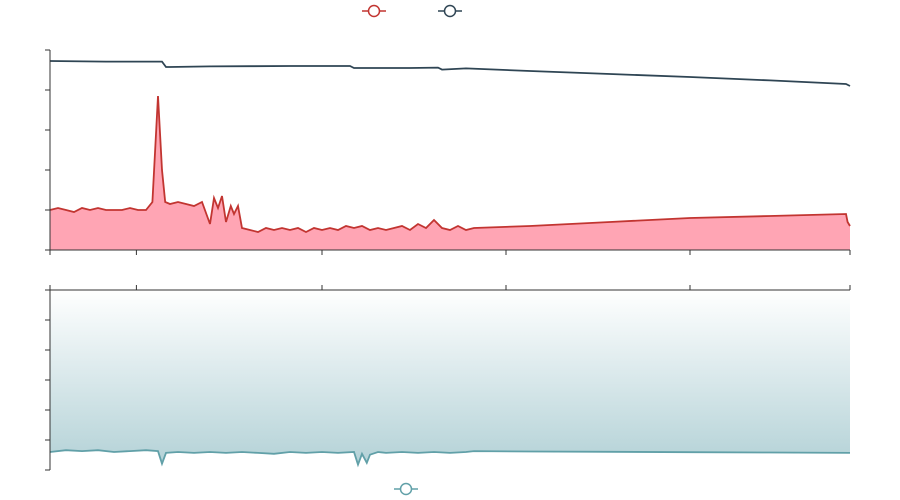  I want to click on top-x-ticks, so click(450, 252).